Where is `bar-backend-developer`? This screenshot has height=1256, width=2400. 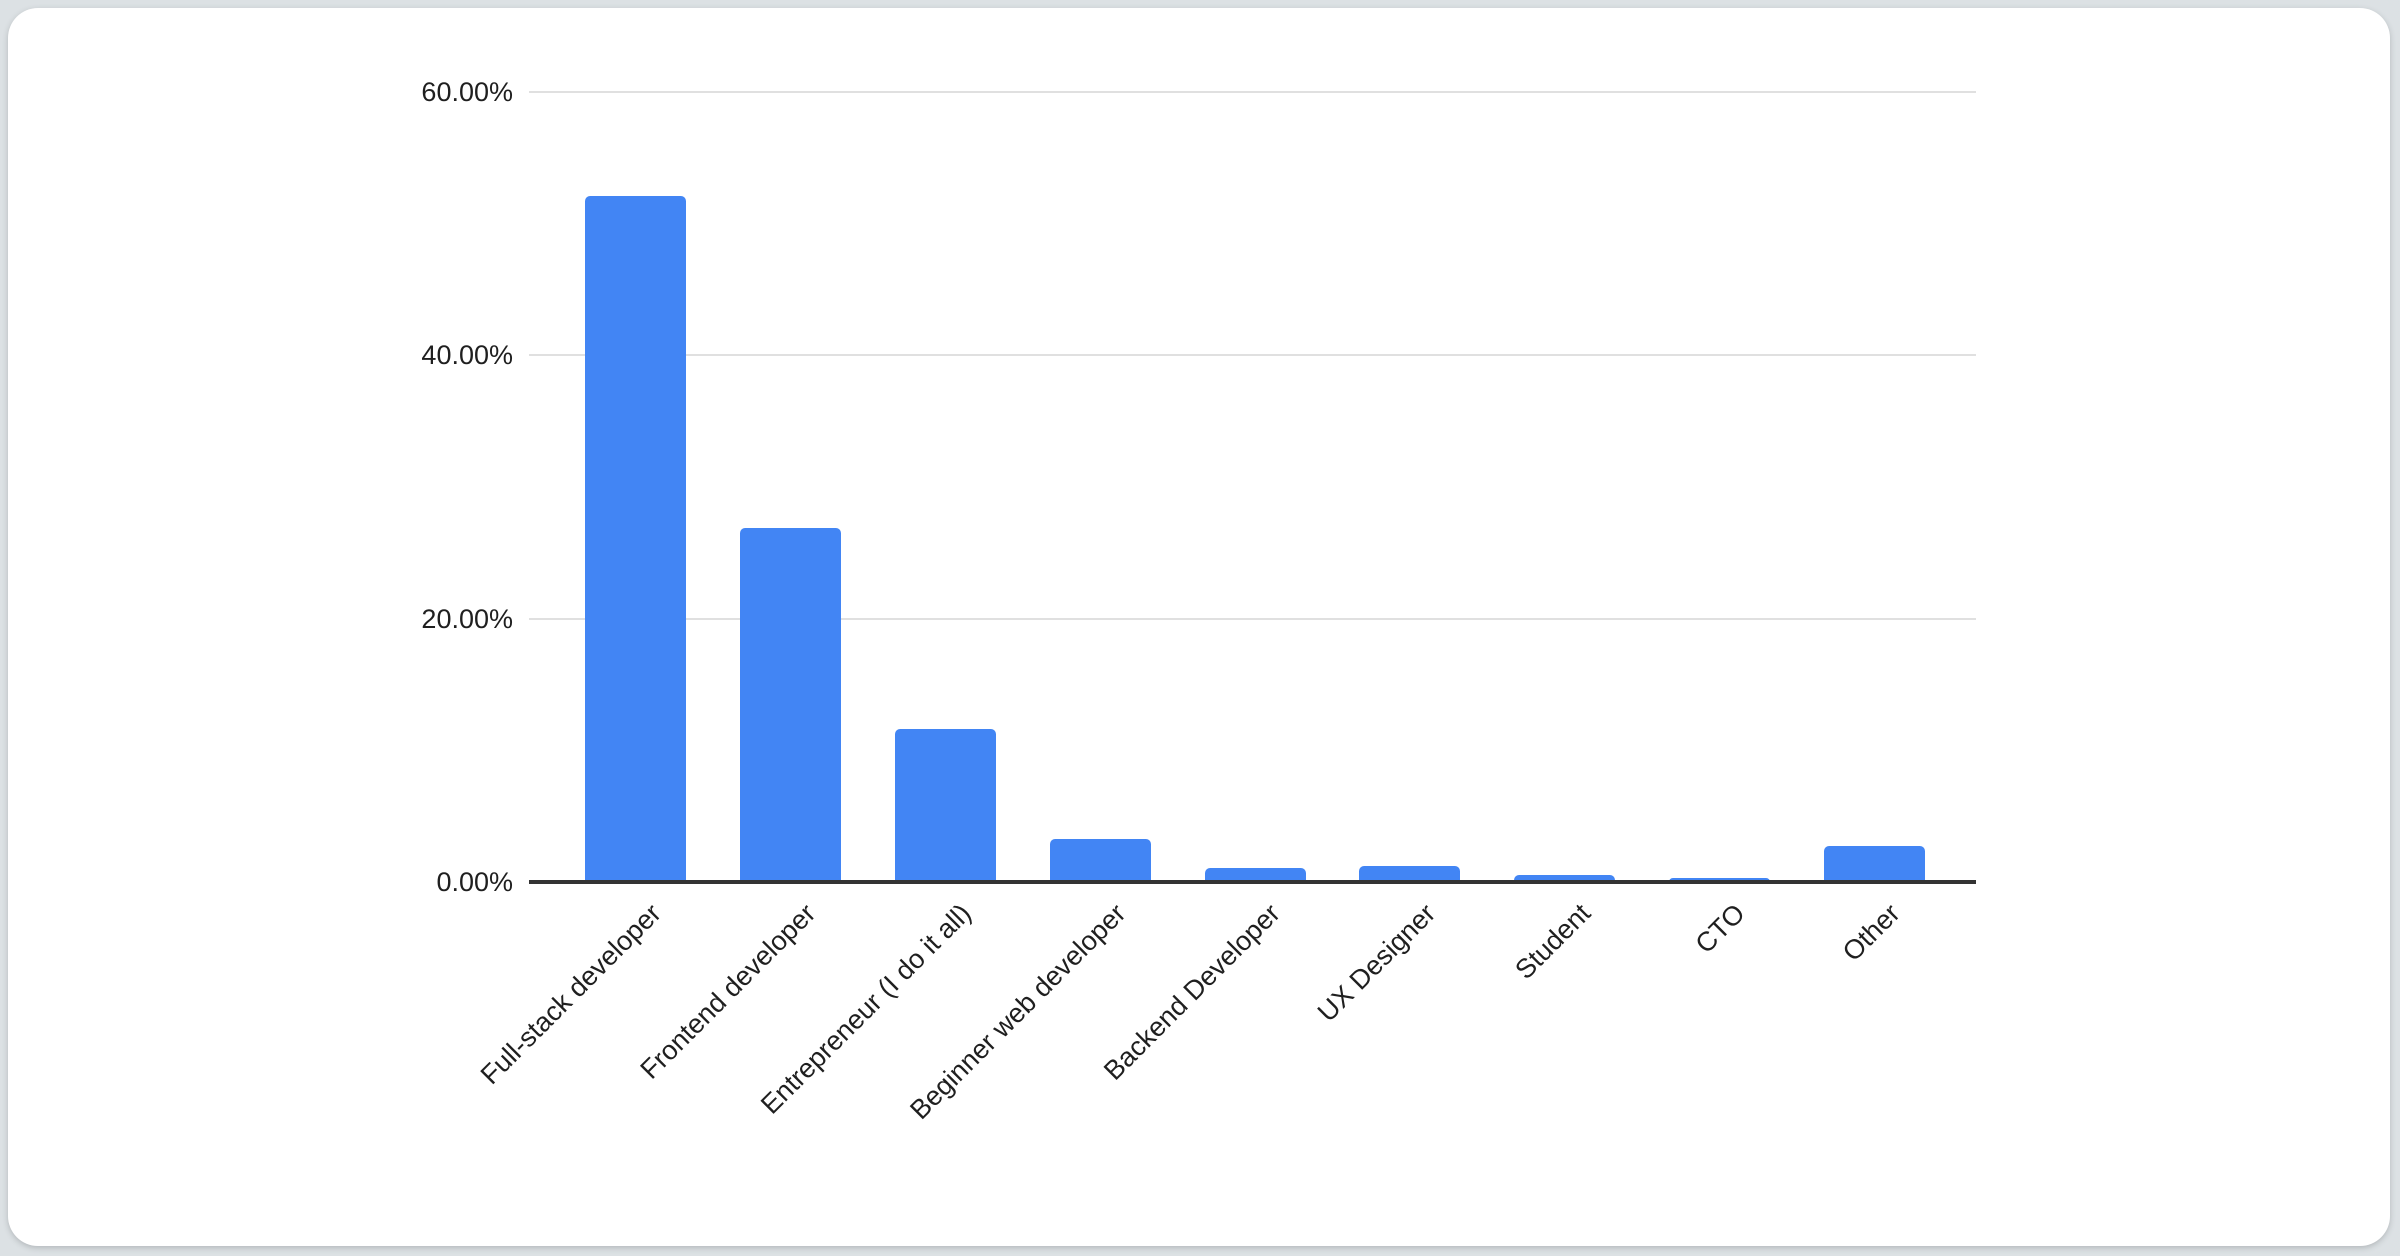 bar-backend-developer is located at coordinates (1255, 874).